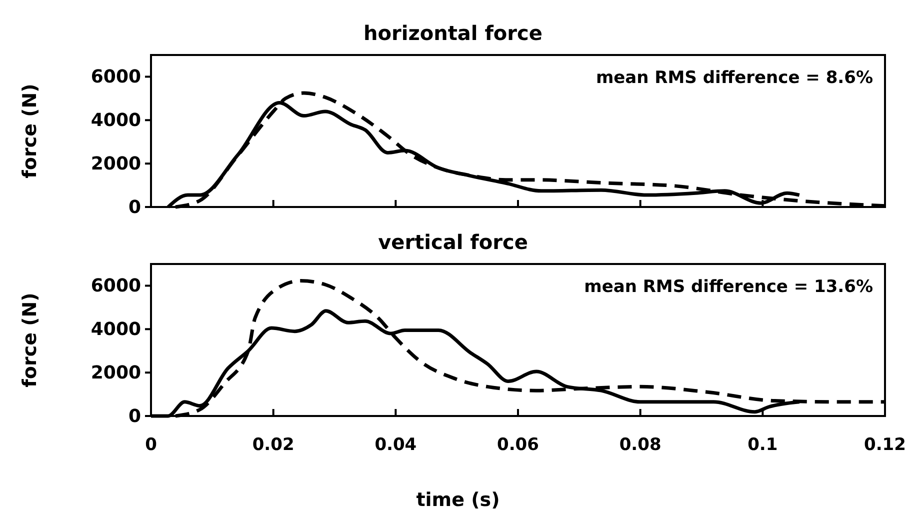 The image size is (909, 513). Describe the element at coordinates (734, 78) in the screenshot. I see `annotation: mean RMS difference = 8.6%` at that location.